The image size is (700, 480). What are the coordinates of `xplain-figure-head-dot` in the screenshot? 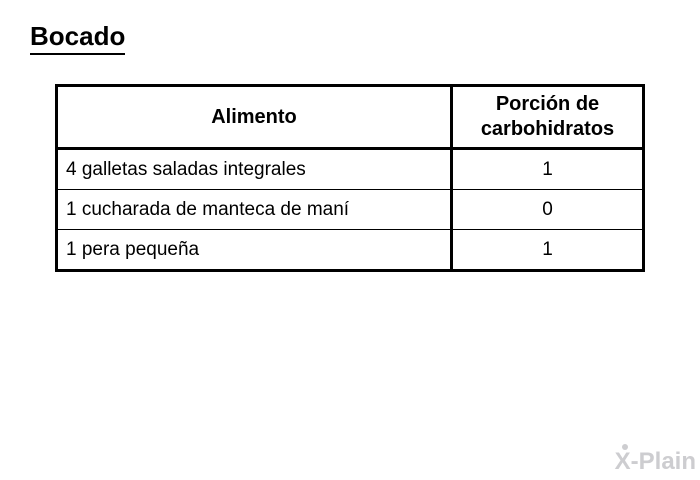 It's located at (624, 447).